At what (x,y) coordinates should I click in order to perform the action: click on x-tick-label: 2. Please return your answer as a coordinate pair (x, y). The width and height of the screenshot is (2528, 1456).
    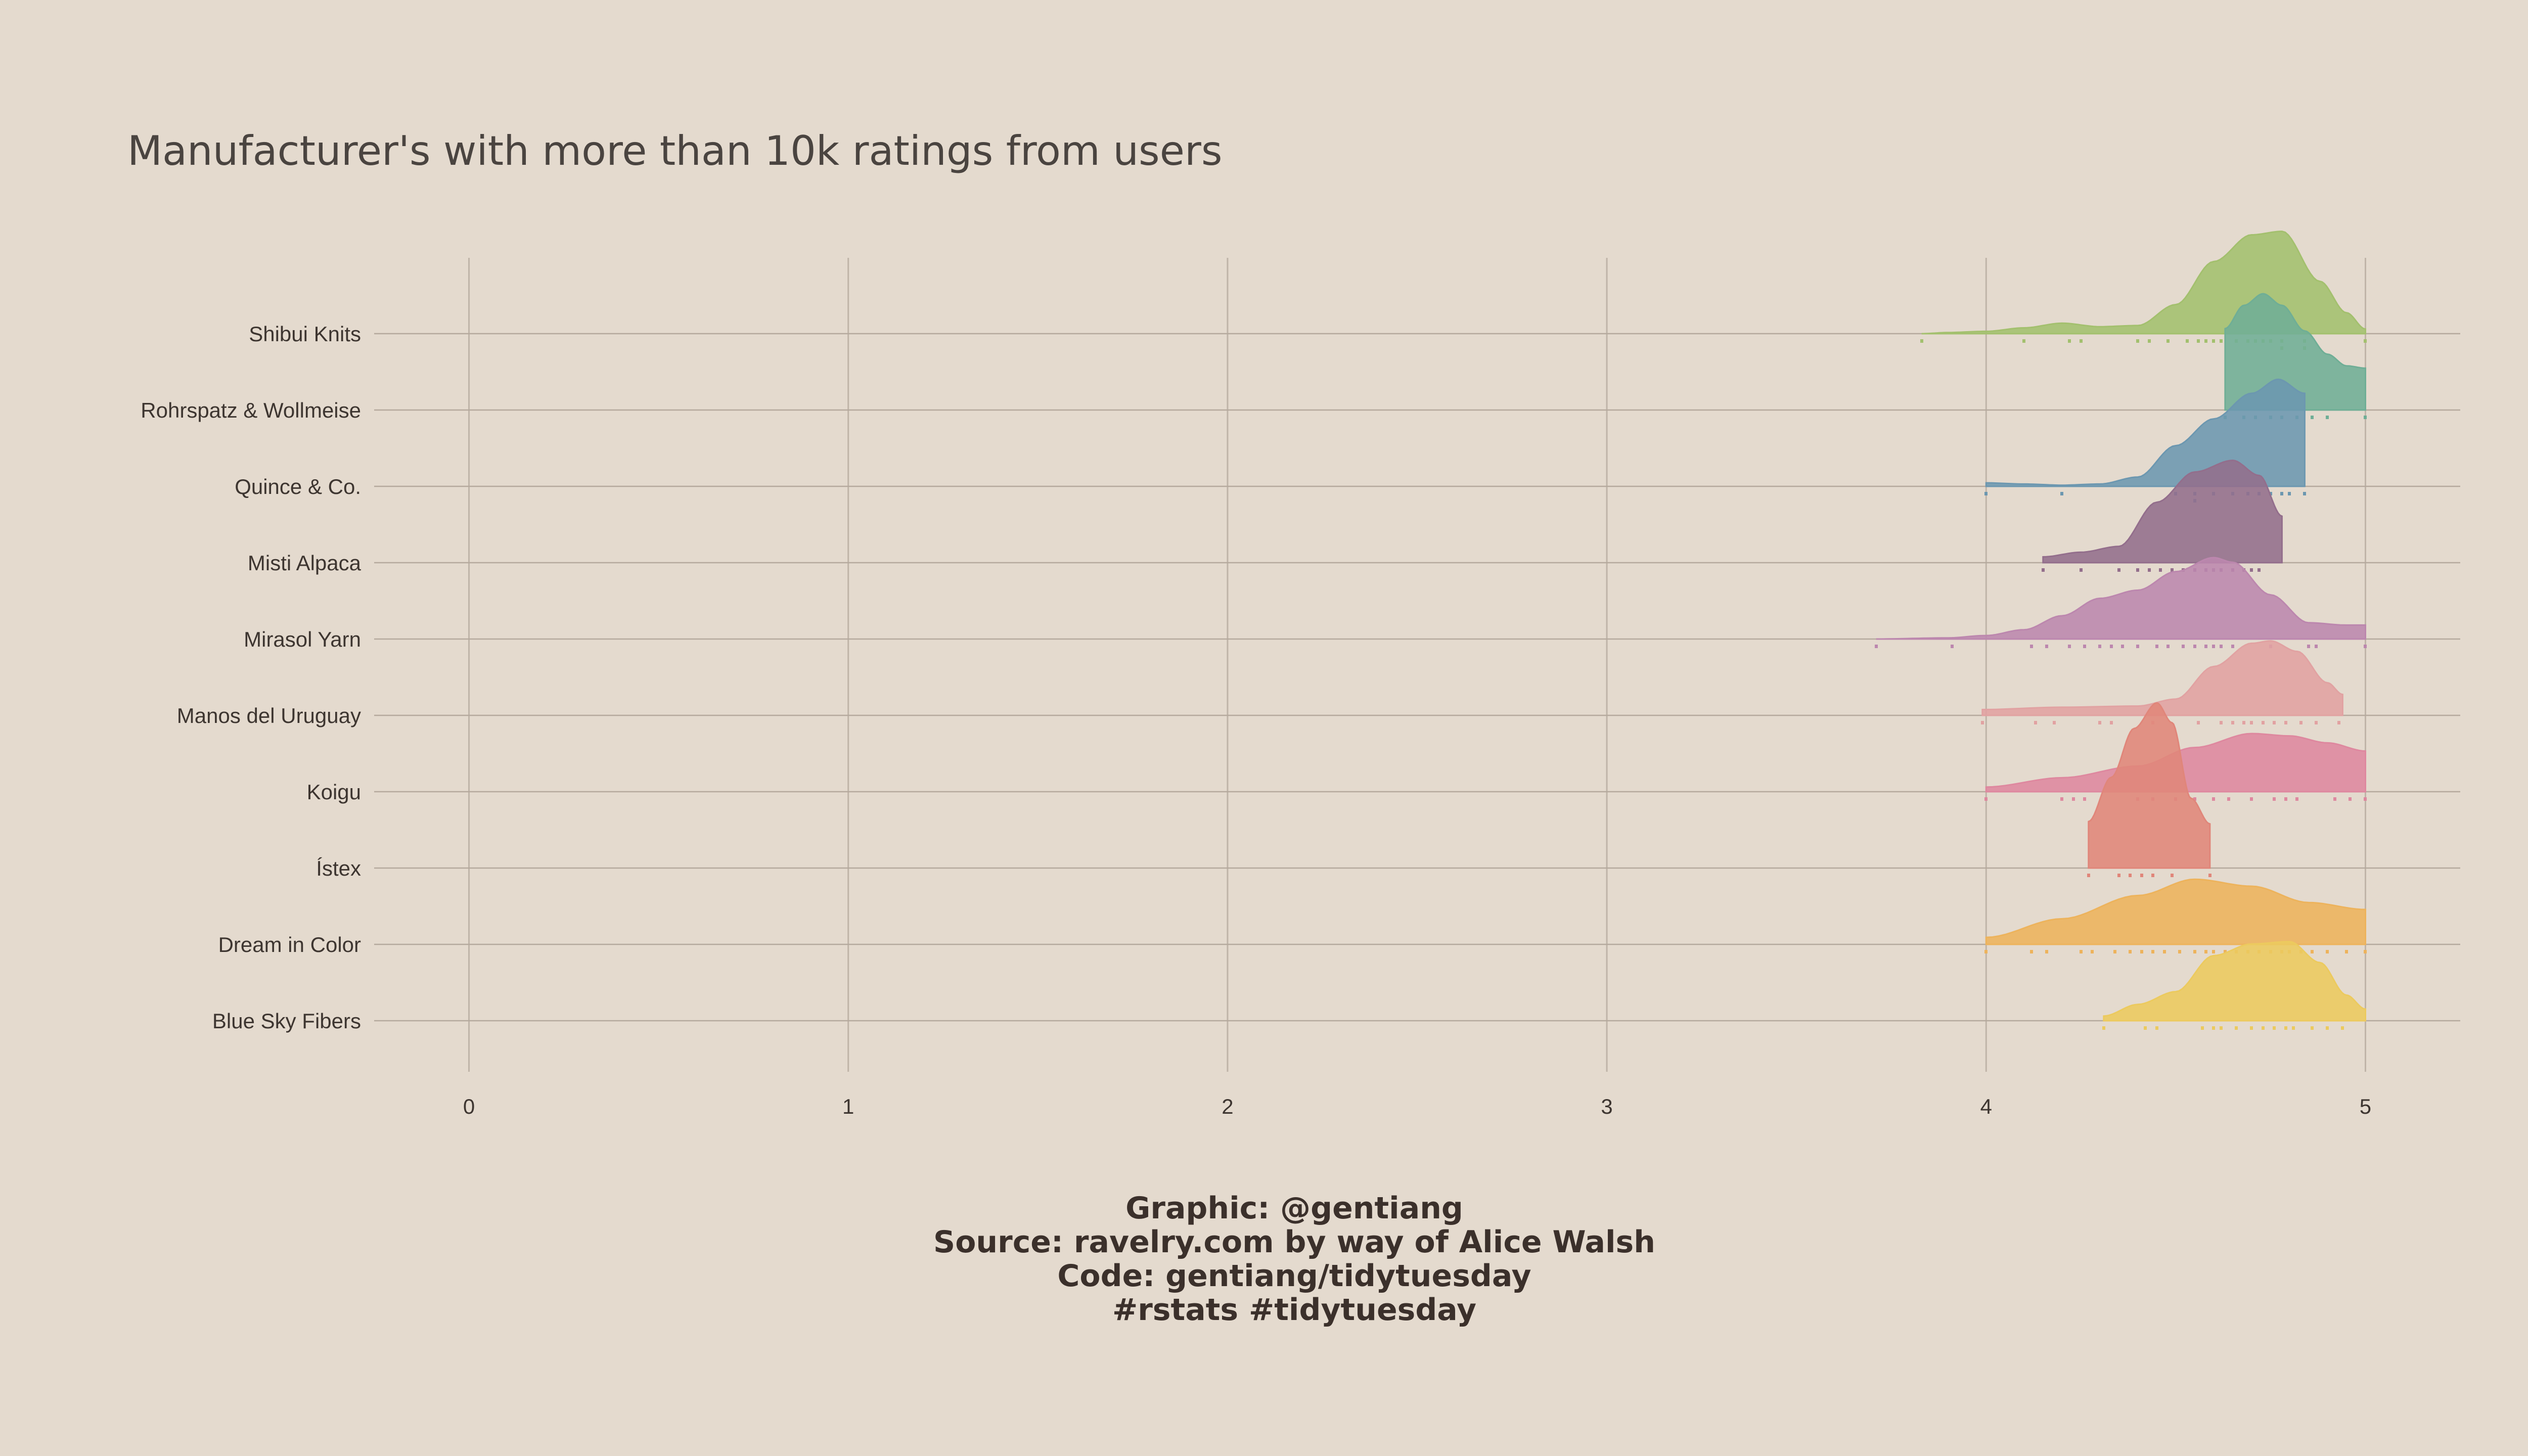
    Looking at the image, I should click on (1228, 1106).